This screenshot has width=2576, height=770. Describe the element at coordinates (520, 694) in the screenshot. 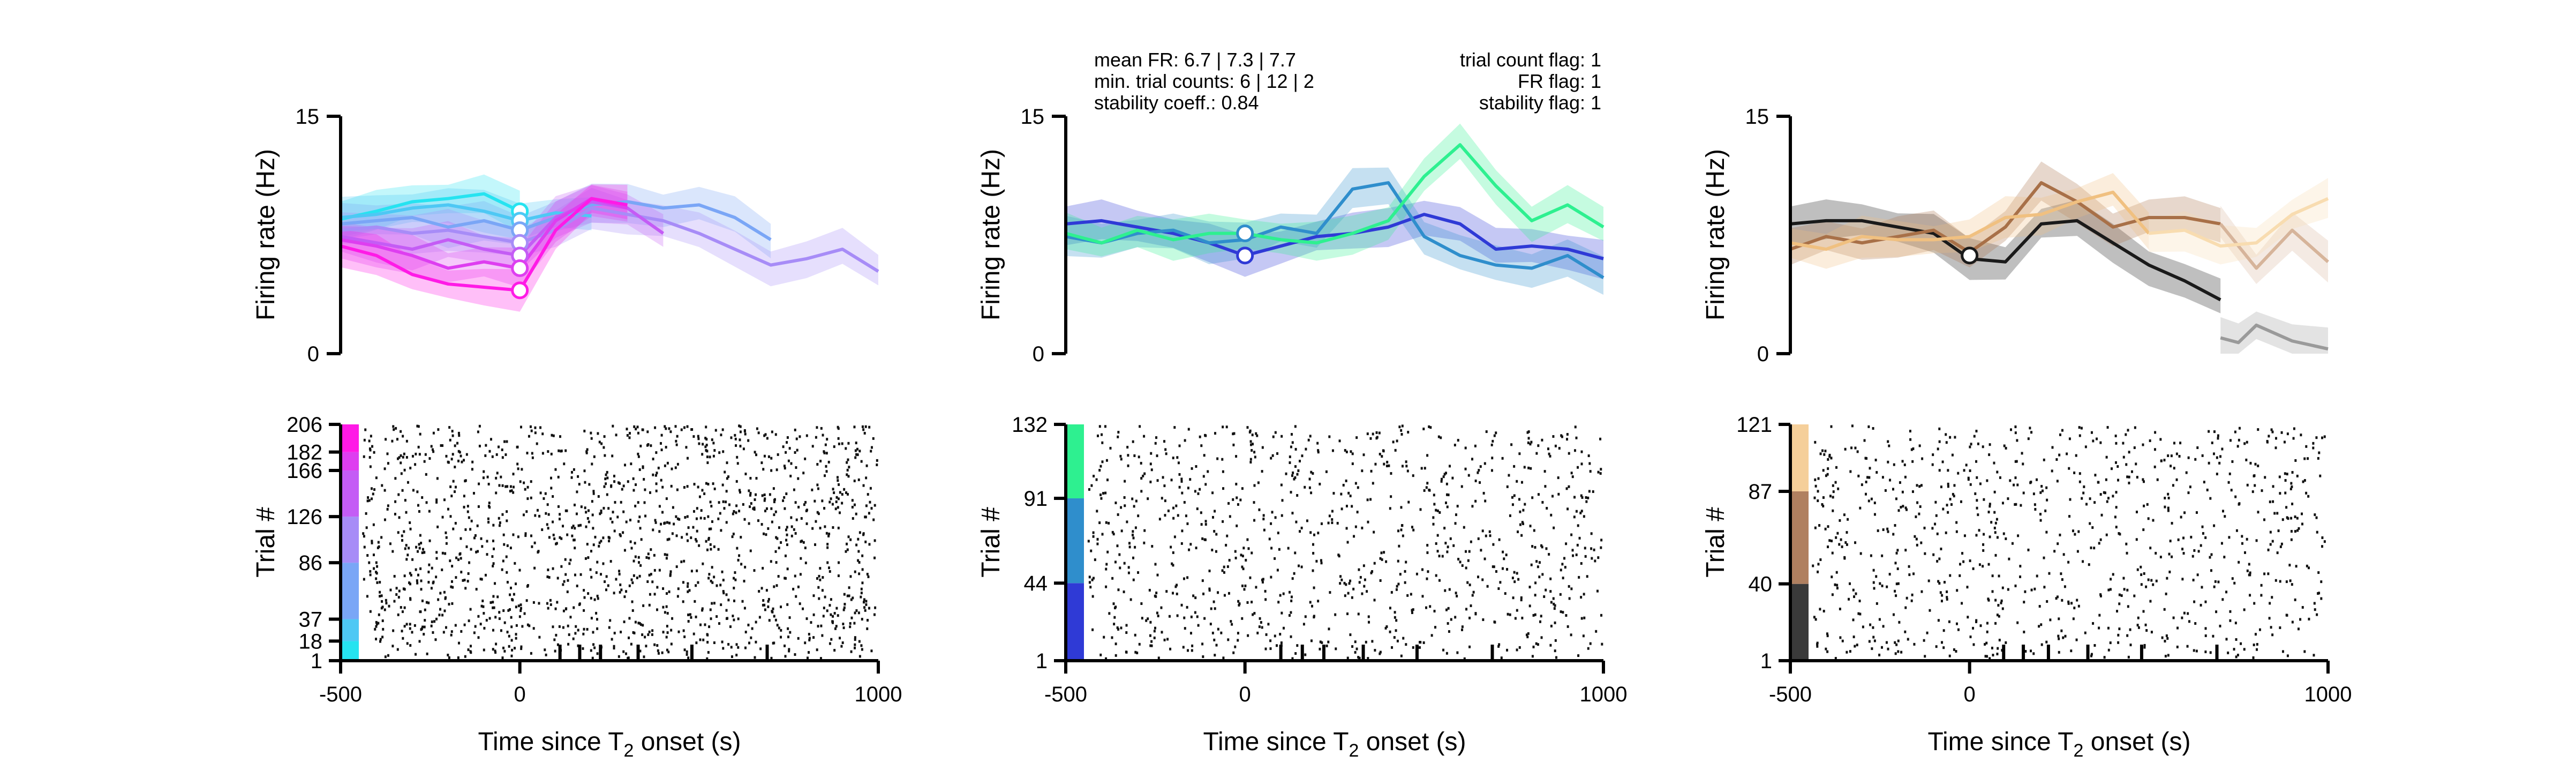

I see `raster-xtick-label: 0` at that location.